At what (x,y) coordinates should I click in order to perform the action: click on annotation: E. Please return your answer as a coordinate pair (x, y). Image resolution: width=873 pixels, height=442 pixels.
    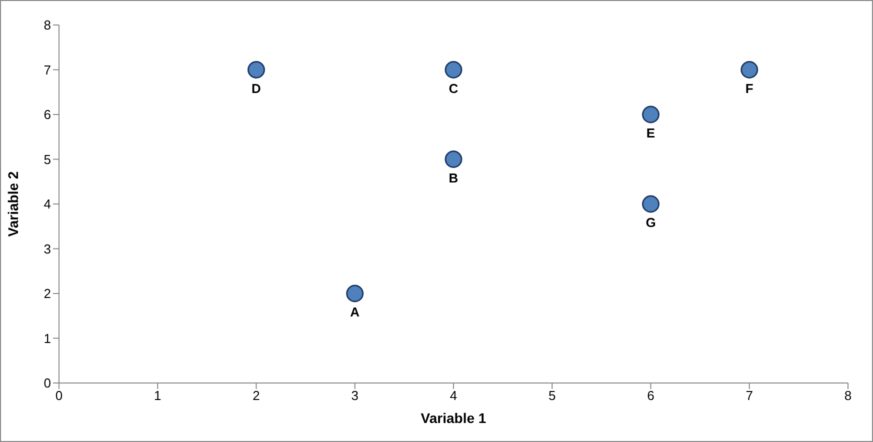
    Looking at the image, I should click on (651, 133).